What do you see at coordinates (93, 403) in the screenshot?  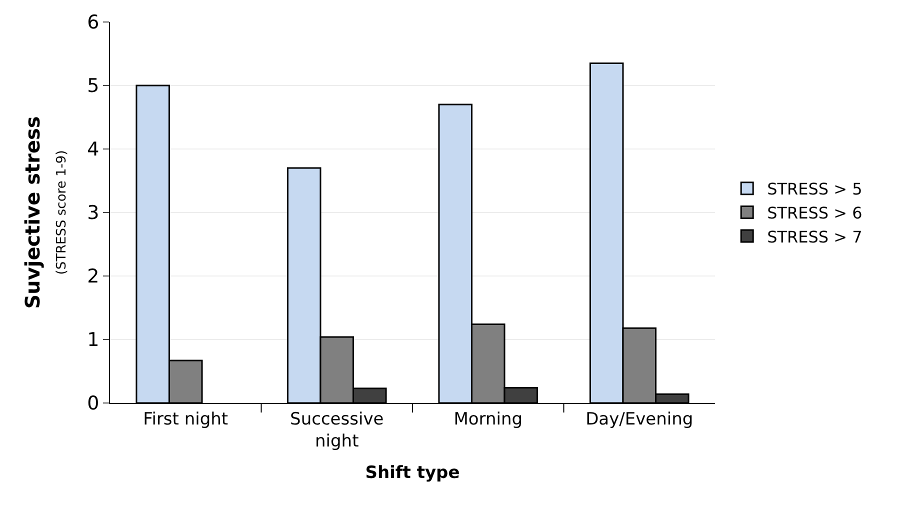 I see `y-tick-label: 0` at bounding box center [93, 403].